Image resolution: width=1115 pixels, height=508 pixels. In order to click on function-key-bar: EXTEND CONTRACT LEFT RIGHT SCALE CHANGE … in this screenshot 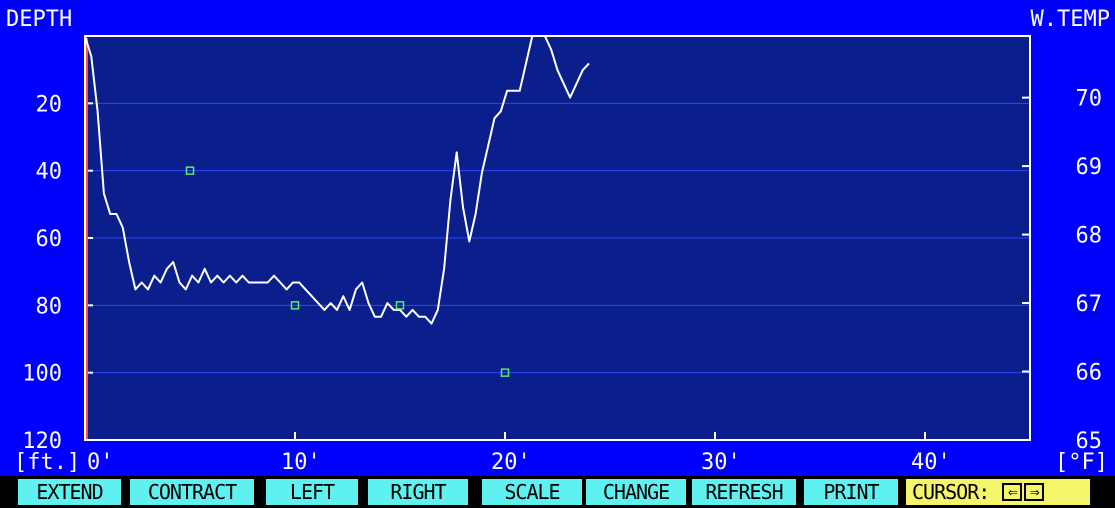, I will do `click(557, 492)`.